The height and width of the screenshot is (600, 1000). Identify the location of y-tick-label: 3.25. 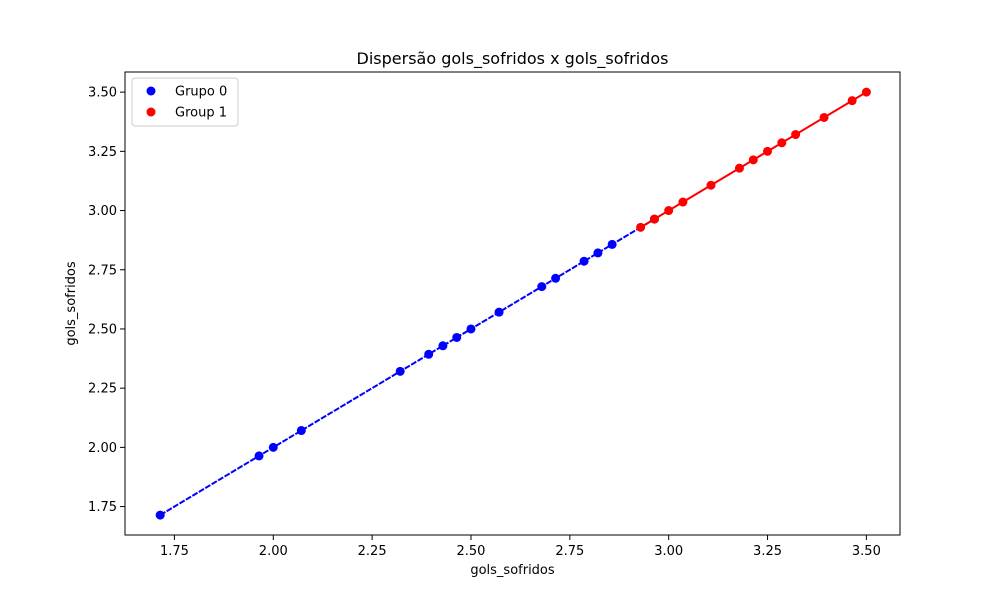
(102, 152).